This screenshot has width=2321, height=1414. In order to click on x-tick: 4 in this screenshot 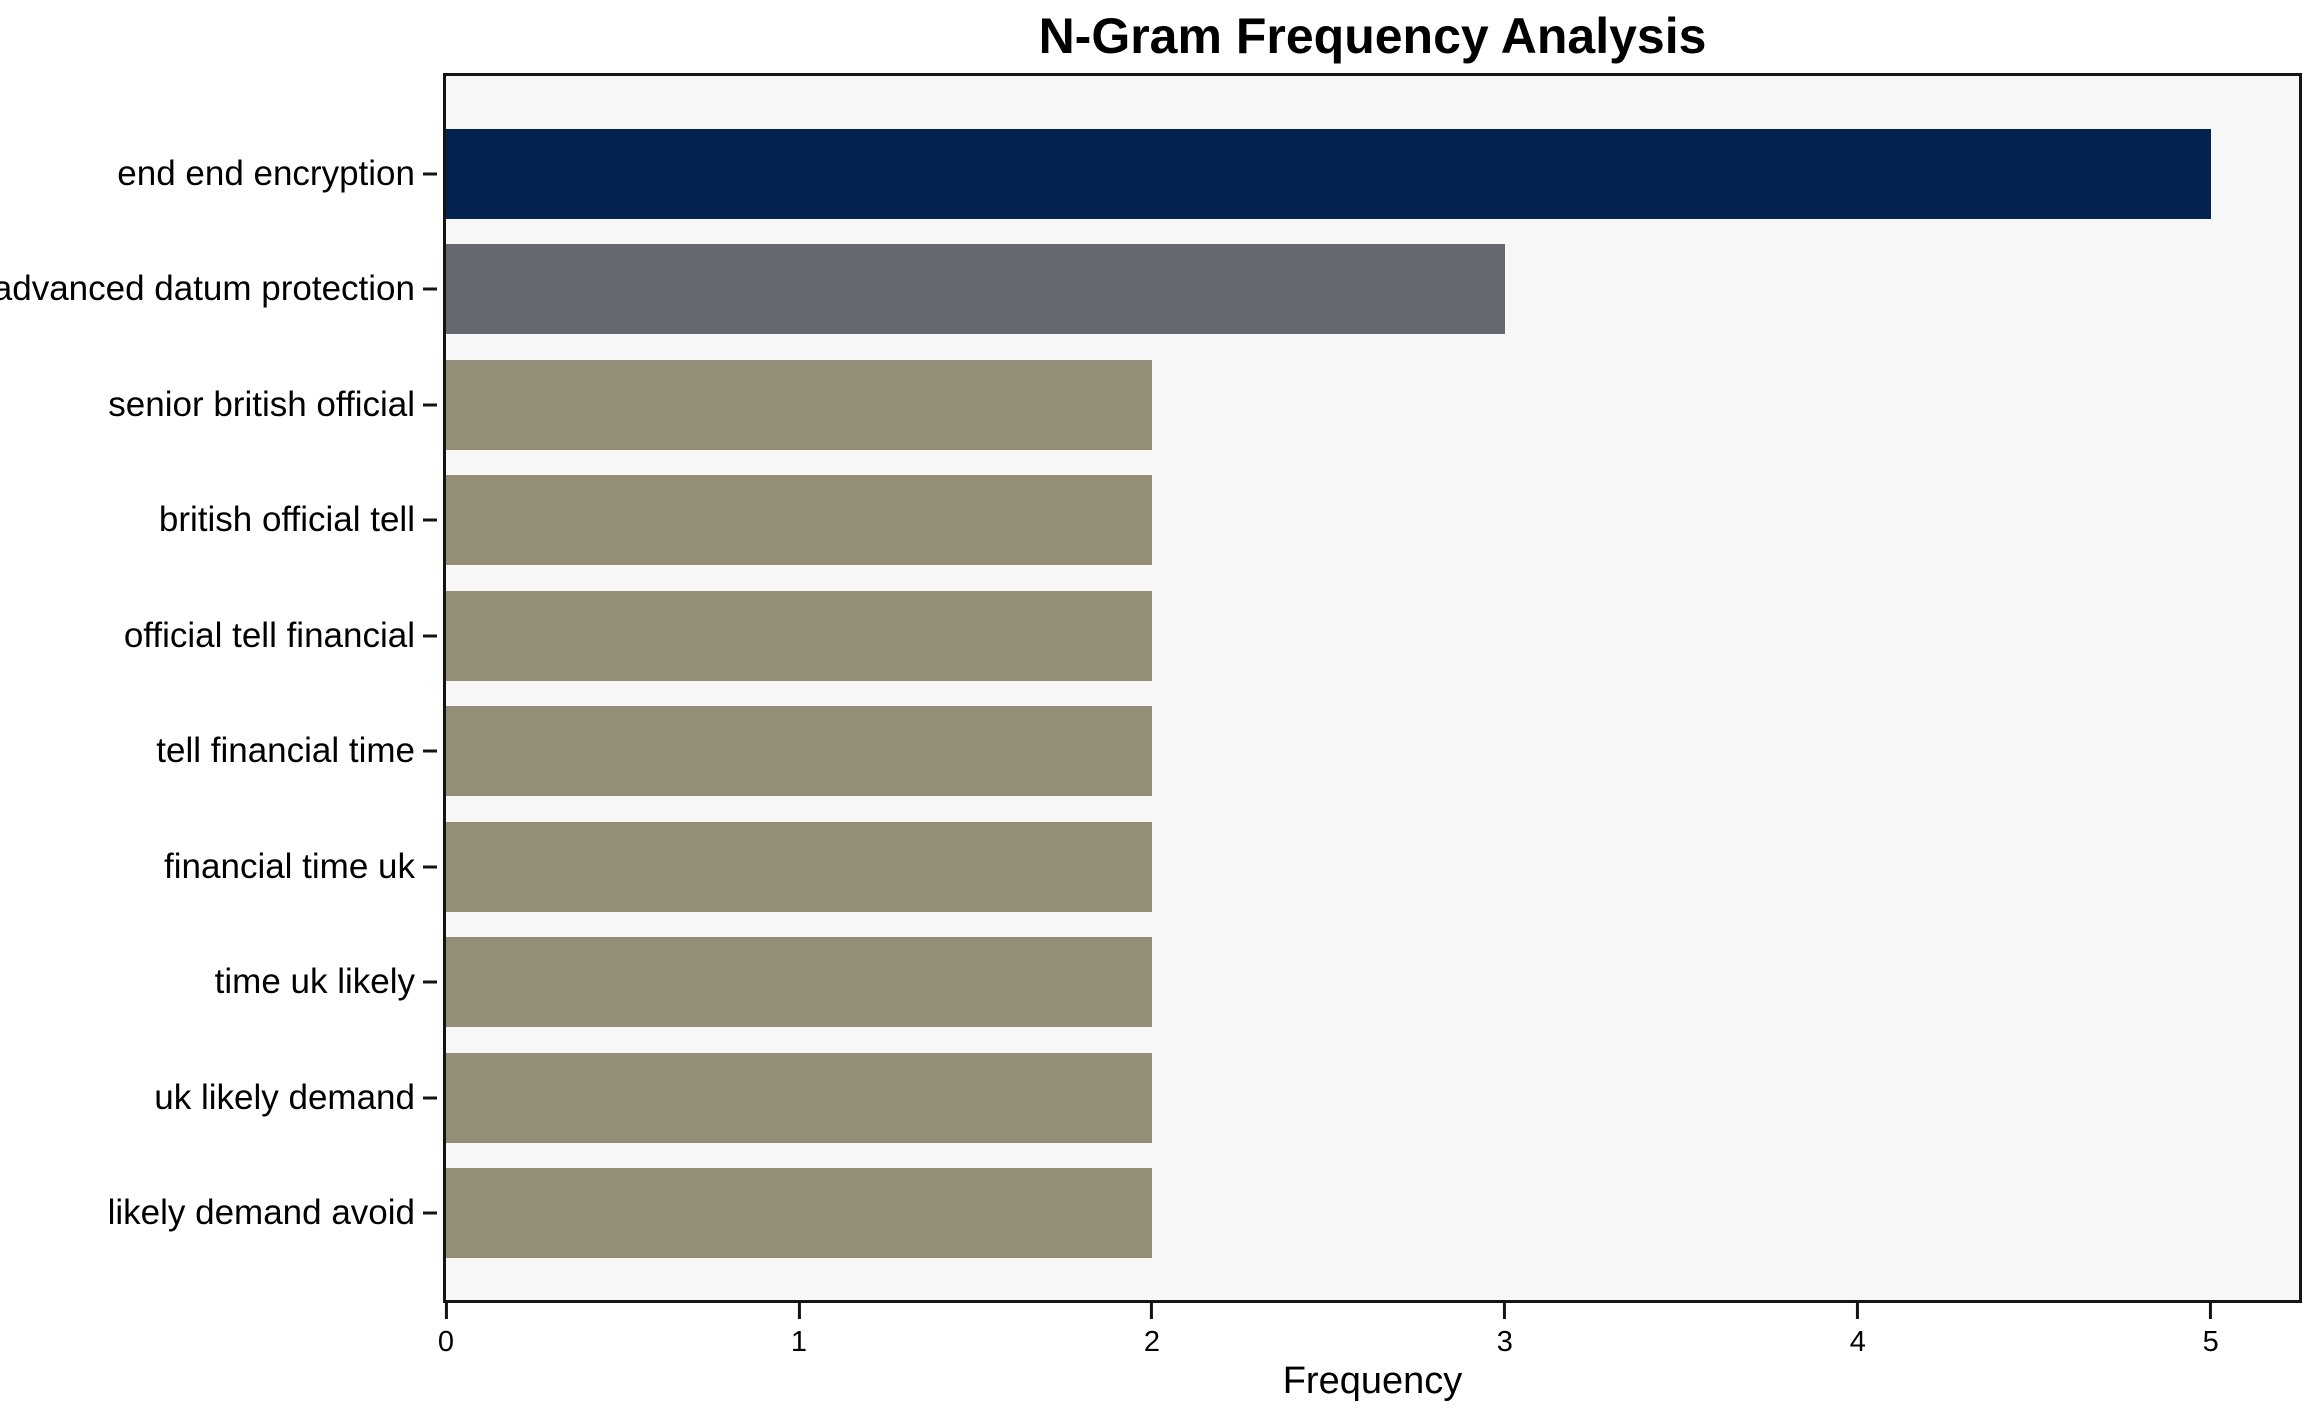, I will do `click(1858, 1331)`.